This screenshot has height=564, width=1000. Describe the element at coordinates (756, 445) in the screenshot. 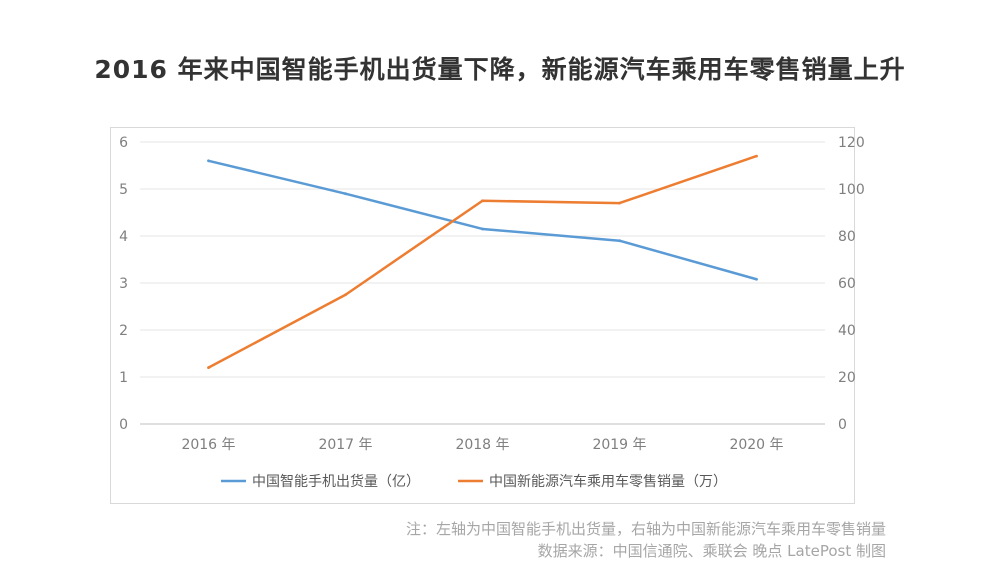

I see `x-tick-label: 2020 年` at that location.